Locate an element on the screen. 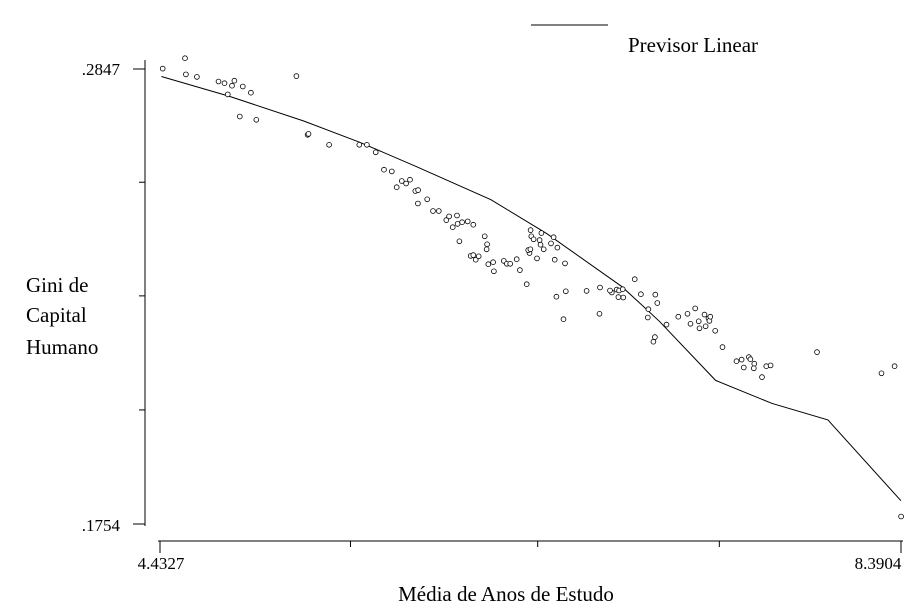 The image size is (920, 607). y-axis-title-line-2: Capital is located at coordinates (56, 315).